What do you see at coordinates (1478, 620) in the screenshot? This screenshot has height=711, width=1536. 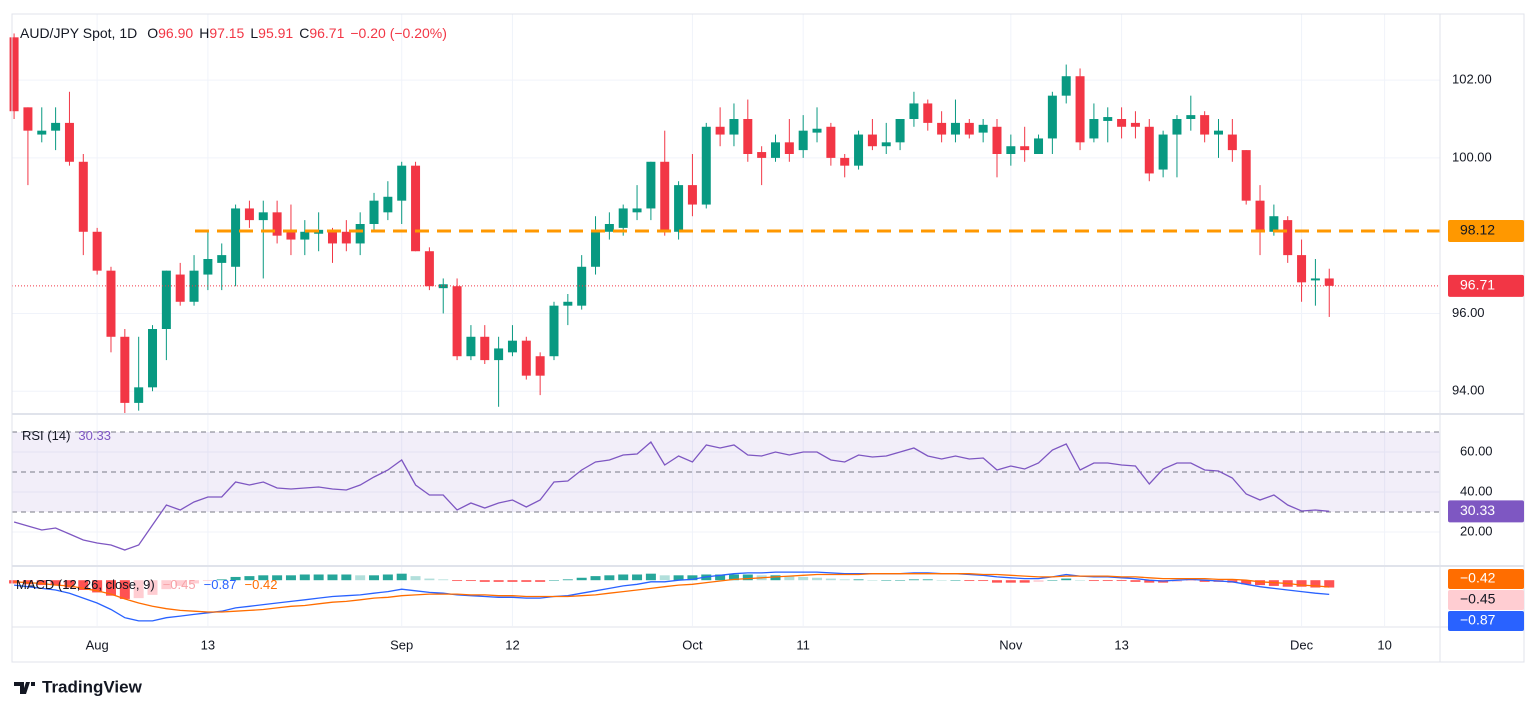 I see `macd-value-label: −0.87` at bounding box center [1478, 620].